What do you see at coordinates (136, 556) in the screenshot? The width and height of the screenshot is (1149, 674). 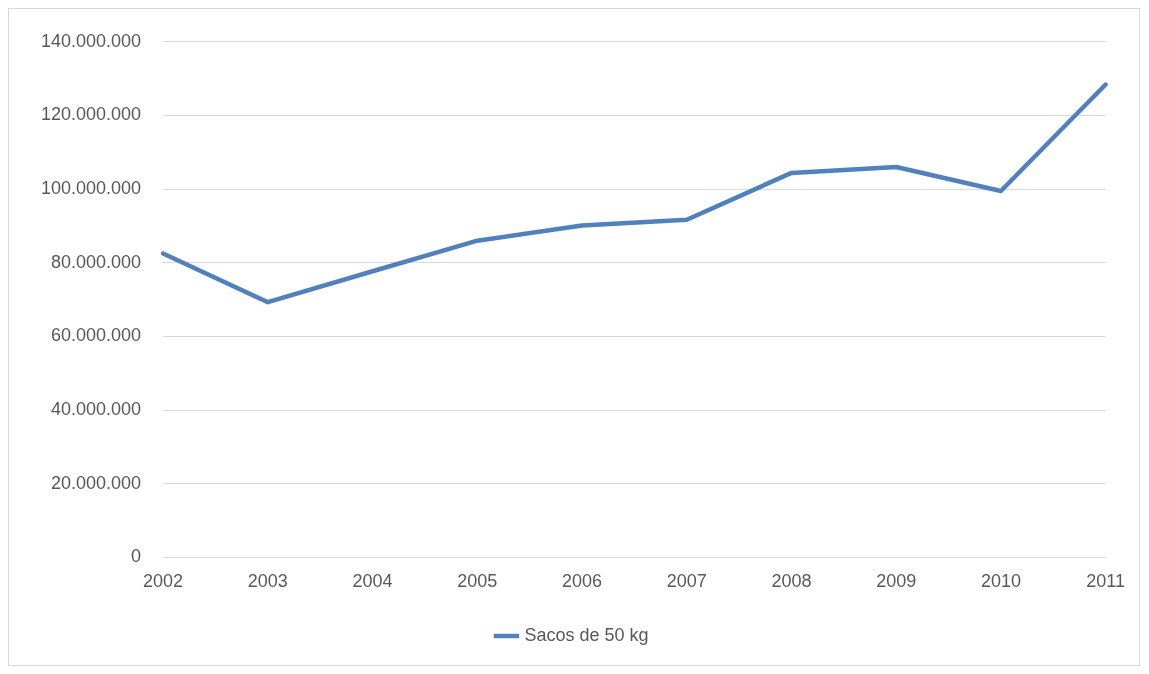 I see `y-tick-label: 0` at bounding box center [136, 556].